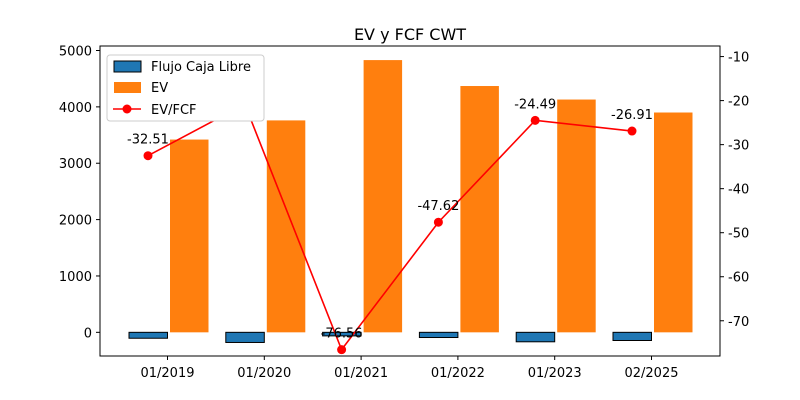 The height and width of the screenshot is (400, 800). I want to click on evfcf-data-label: -76.56, so click(342, 334).